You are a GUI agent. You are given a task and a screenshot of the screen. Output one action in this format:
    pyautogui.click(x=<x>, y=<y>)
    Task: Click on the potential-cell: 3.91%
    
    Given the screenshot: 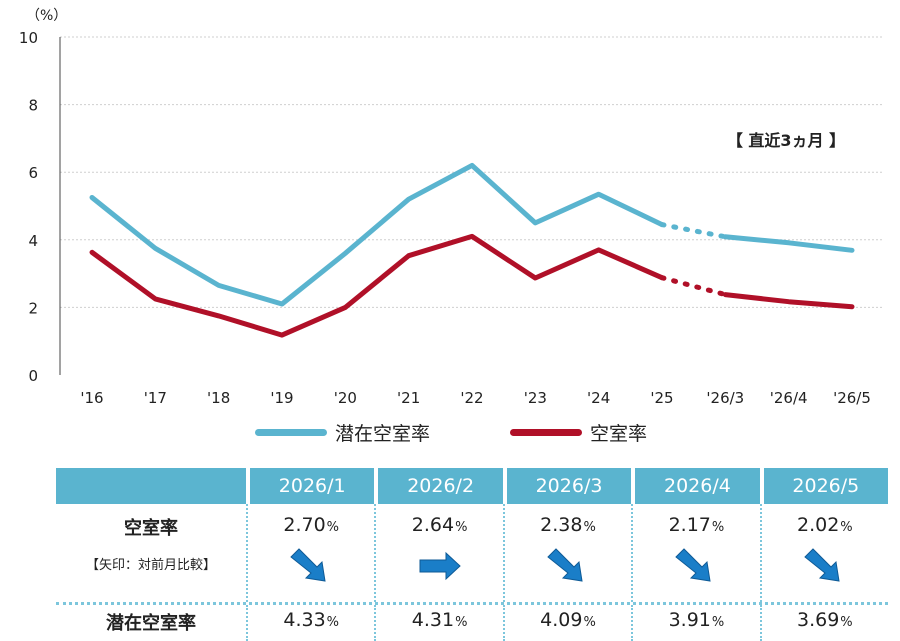 What is the action you would take?
    pyautogui.click(x=695, y=623)
    